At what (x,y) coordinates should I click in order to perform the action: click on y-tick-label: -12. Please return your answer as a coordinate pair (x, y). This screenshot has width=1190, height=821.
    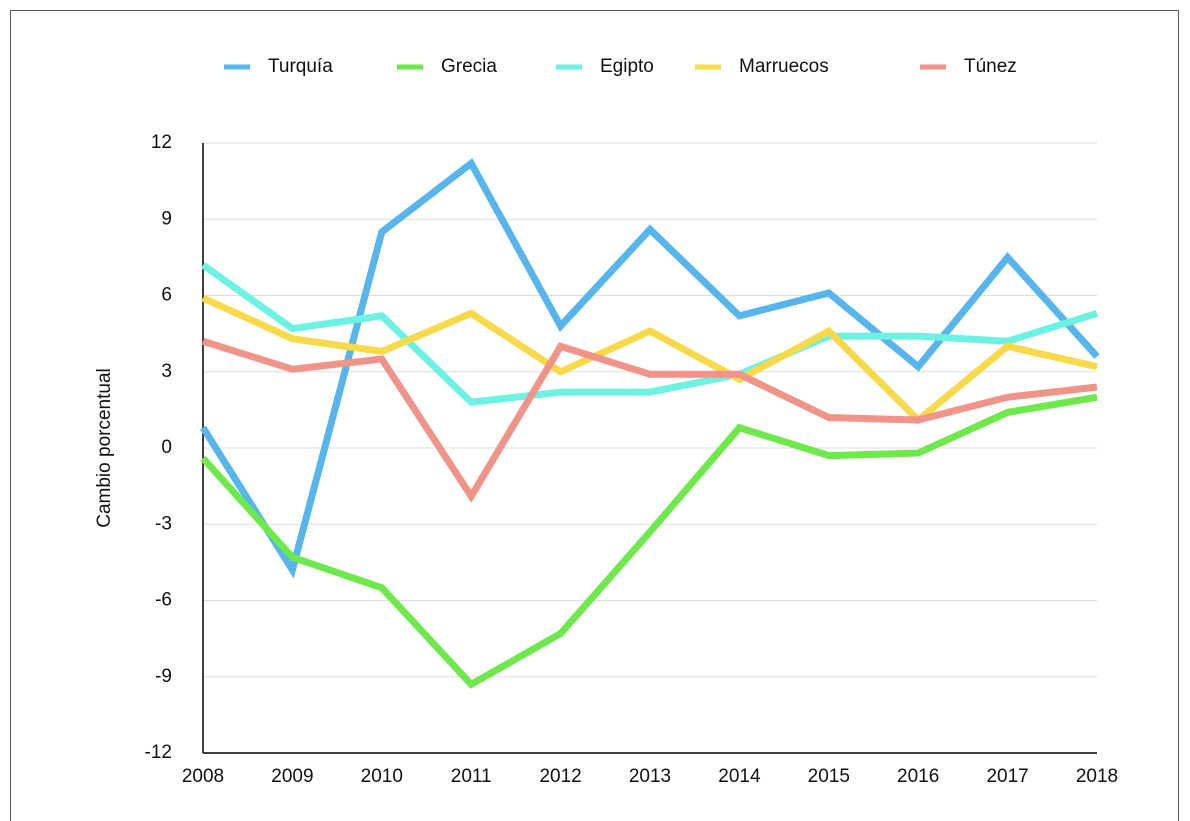
    Looking at the image, I should click on (158, 752).